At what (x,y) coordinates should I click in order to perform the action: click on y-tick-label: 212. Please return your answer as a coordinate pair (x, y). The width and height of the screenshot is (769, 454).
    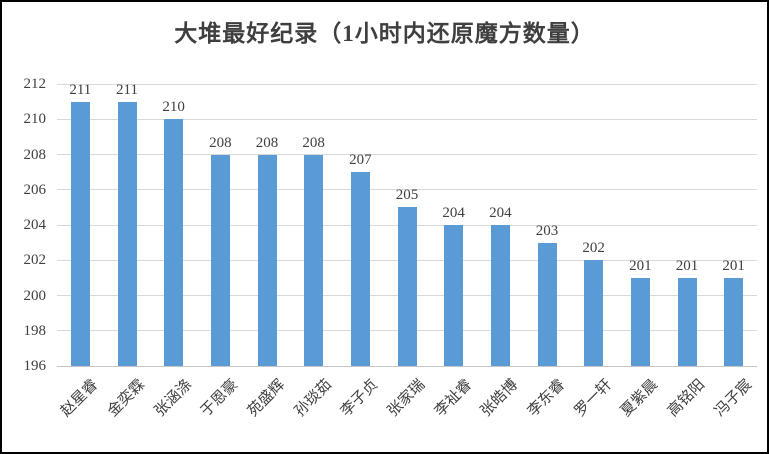
    Looking at the image, I should click on (35, 84).